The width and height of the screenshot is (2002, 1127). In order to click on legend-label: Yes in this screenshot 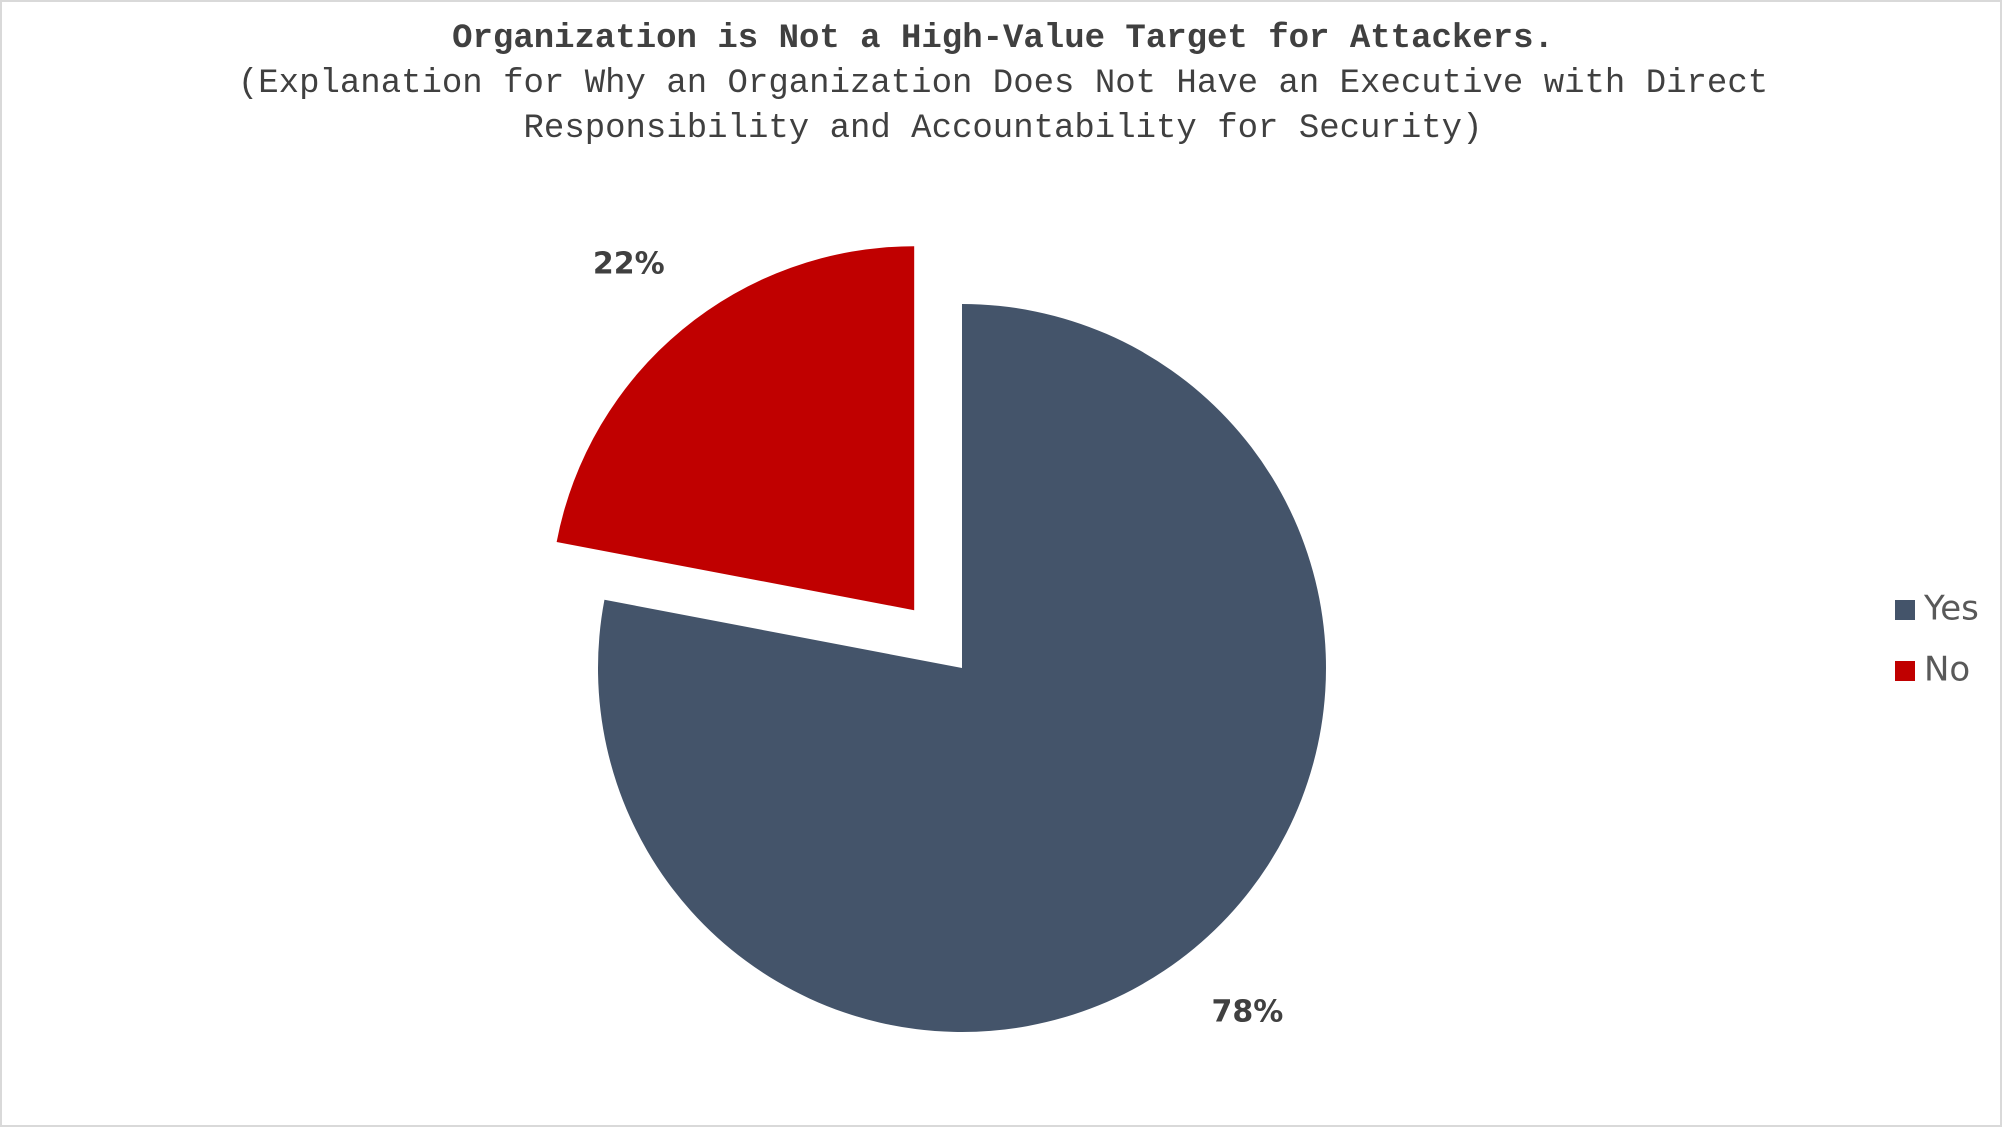, I will do `click(1951, 609)`.